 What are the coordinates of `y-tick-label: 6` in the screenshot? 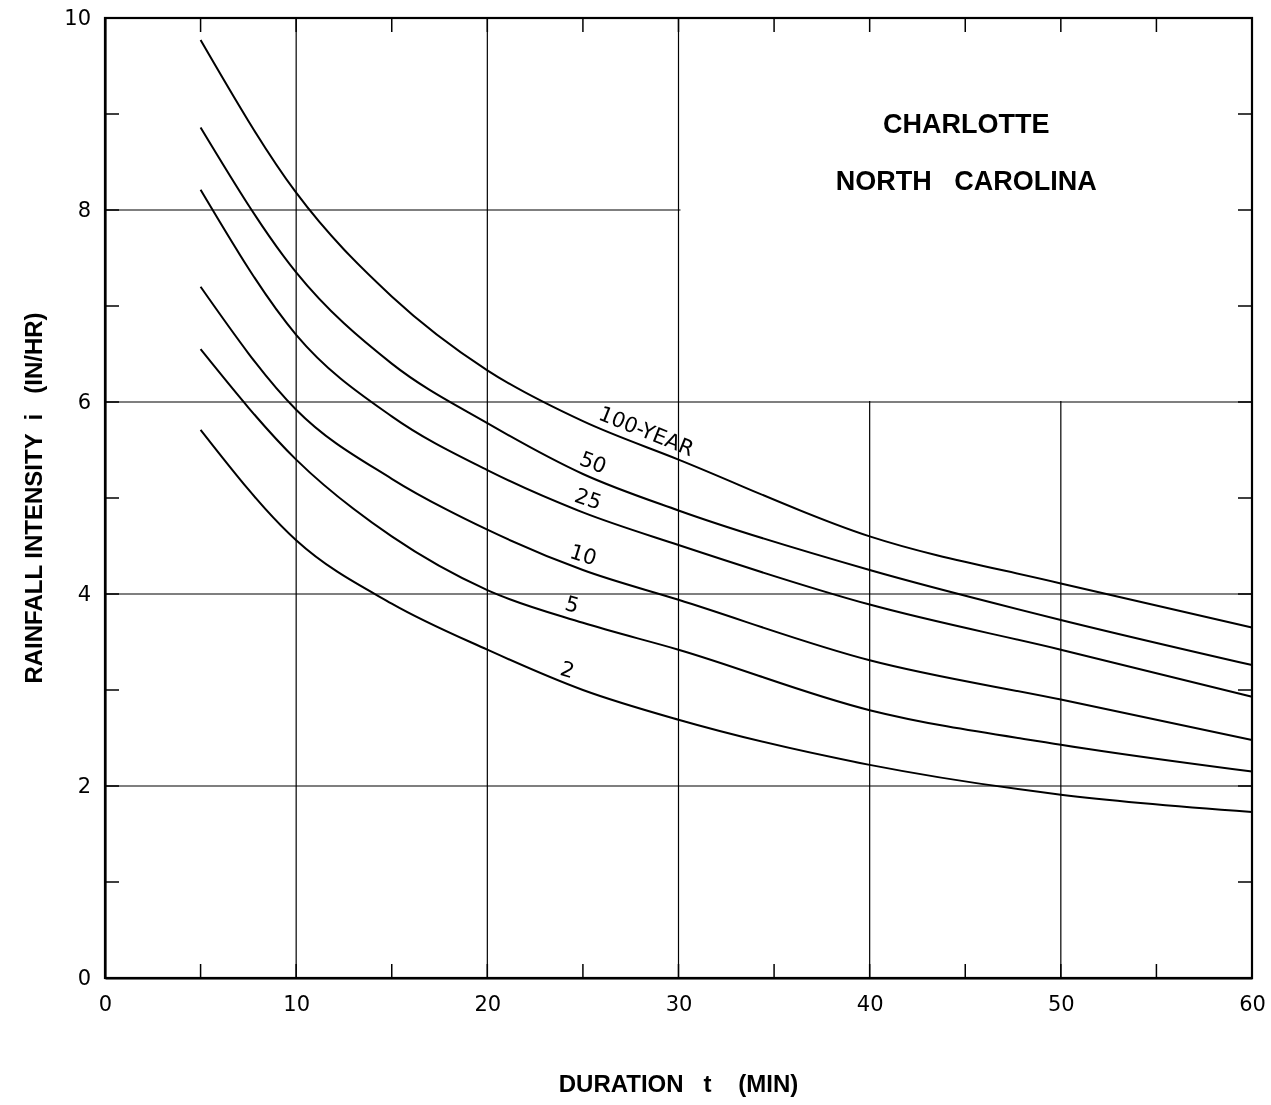 It's located at (84, 402).